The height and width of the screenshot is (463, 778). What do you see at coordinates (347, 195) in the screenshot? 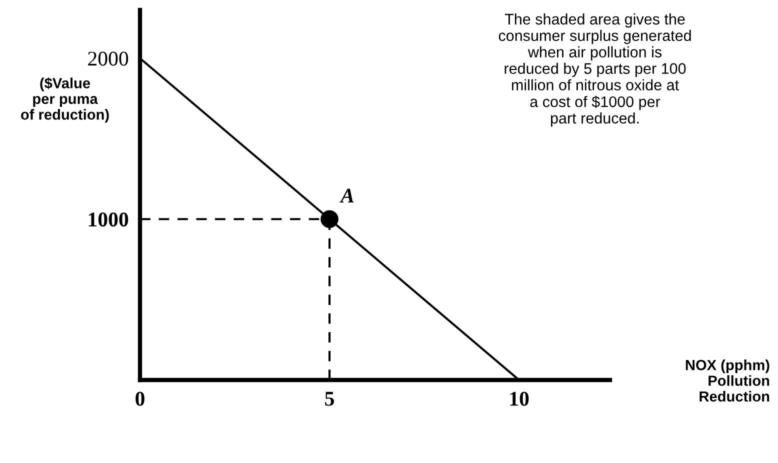
I see `annotation: A` at bounding box center [347, 195].